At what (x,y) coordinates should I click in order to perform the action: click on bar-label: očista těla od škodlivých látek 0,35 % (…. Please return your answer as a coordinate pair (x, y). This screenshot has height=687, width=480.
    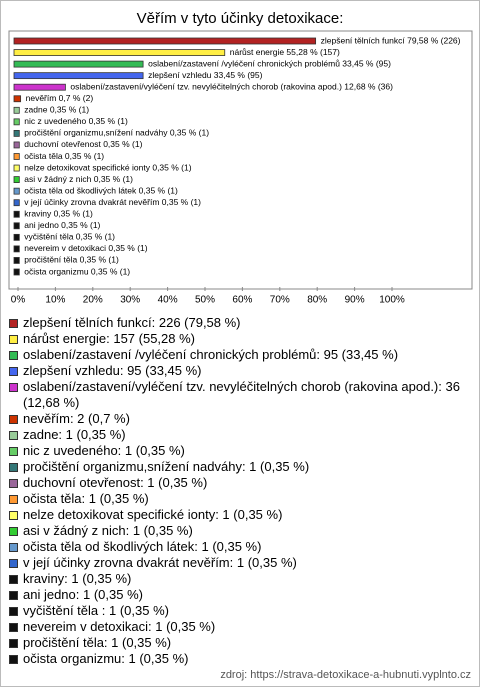
    Looking at the image, I should click on (101, 190).